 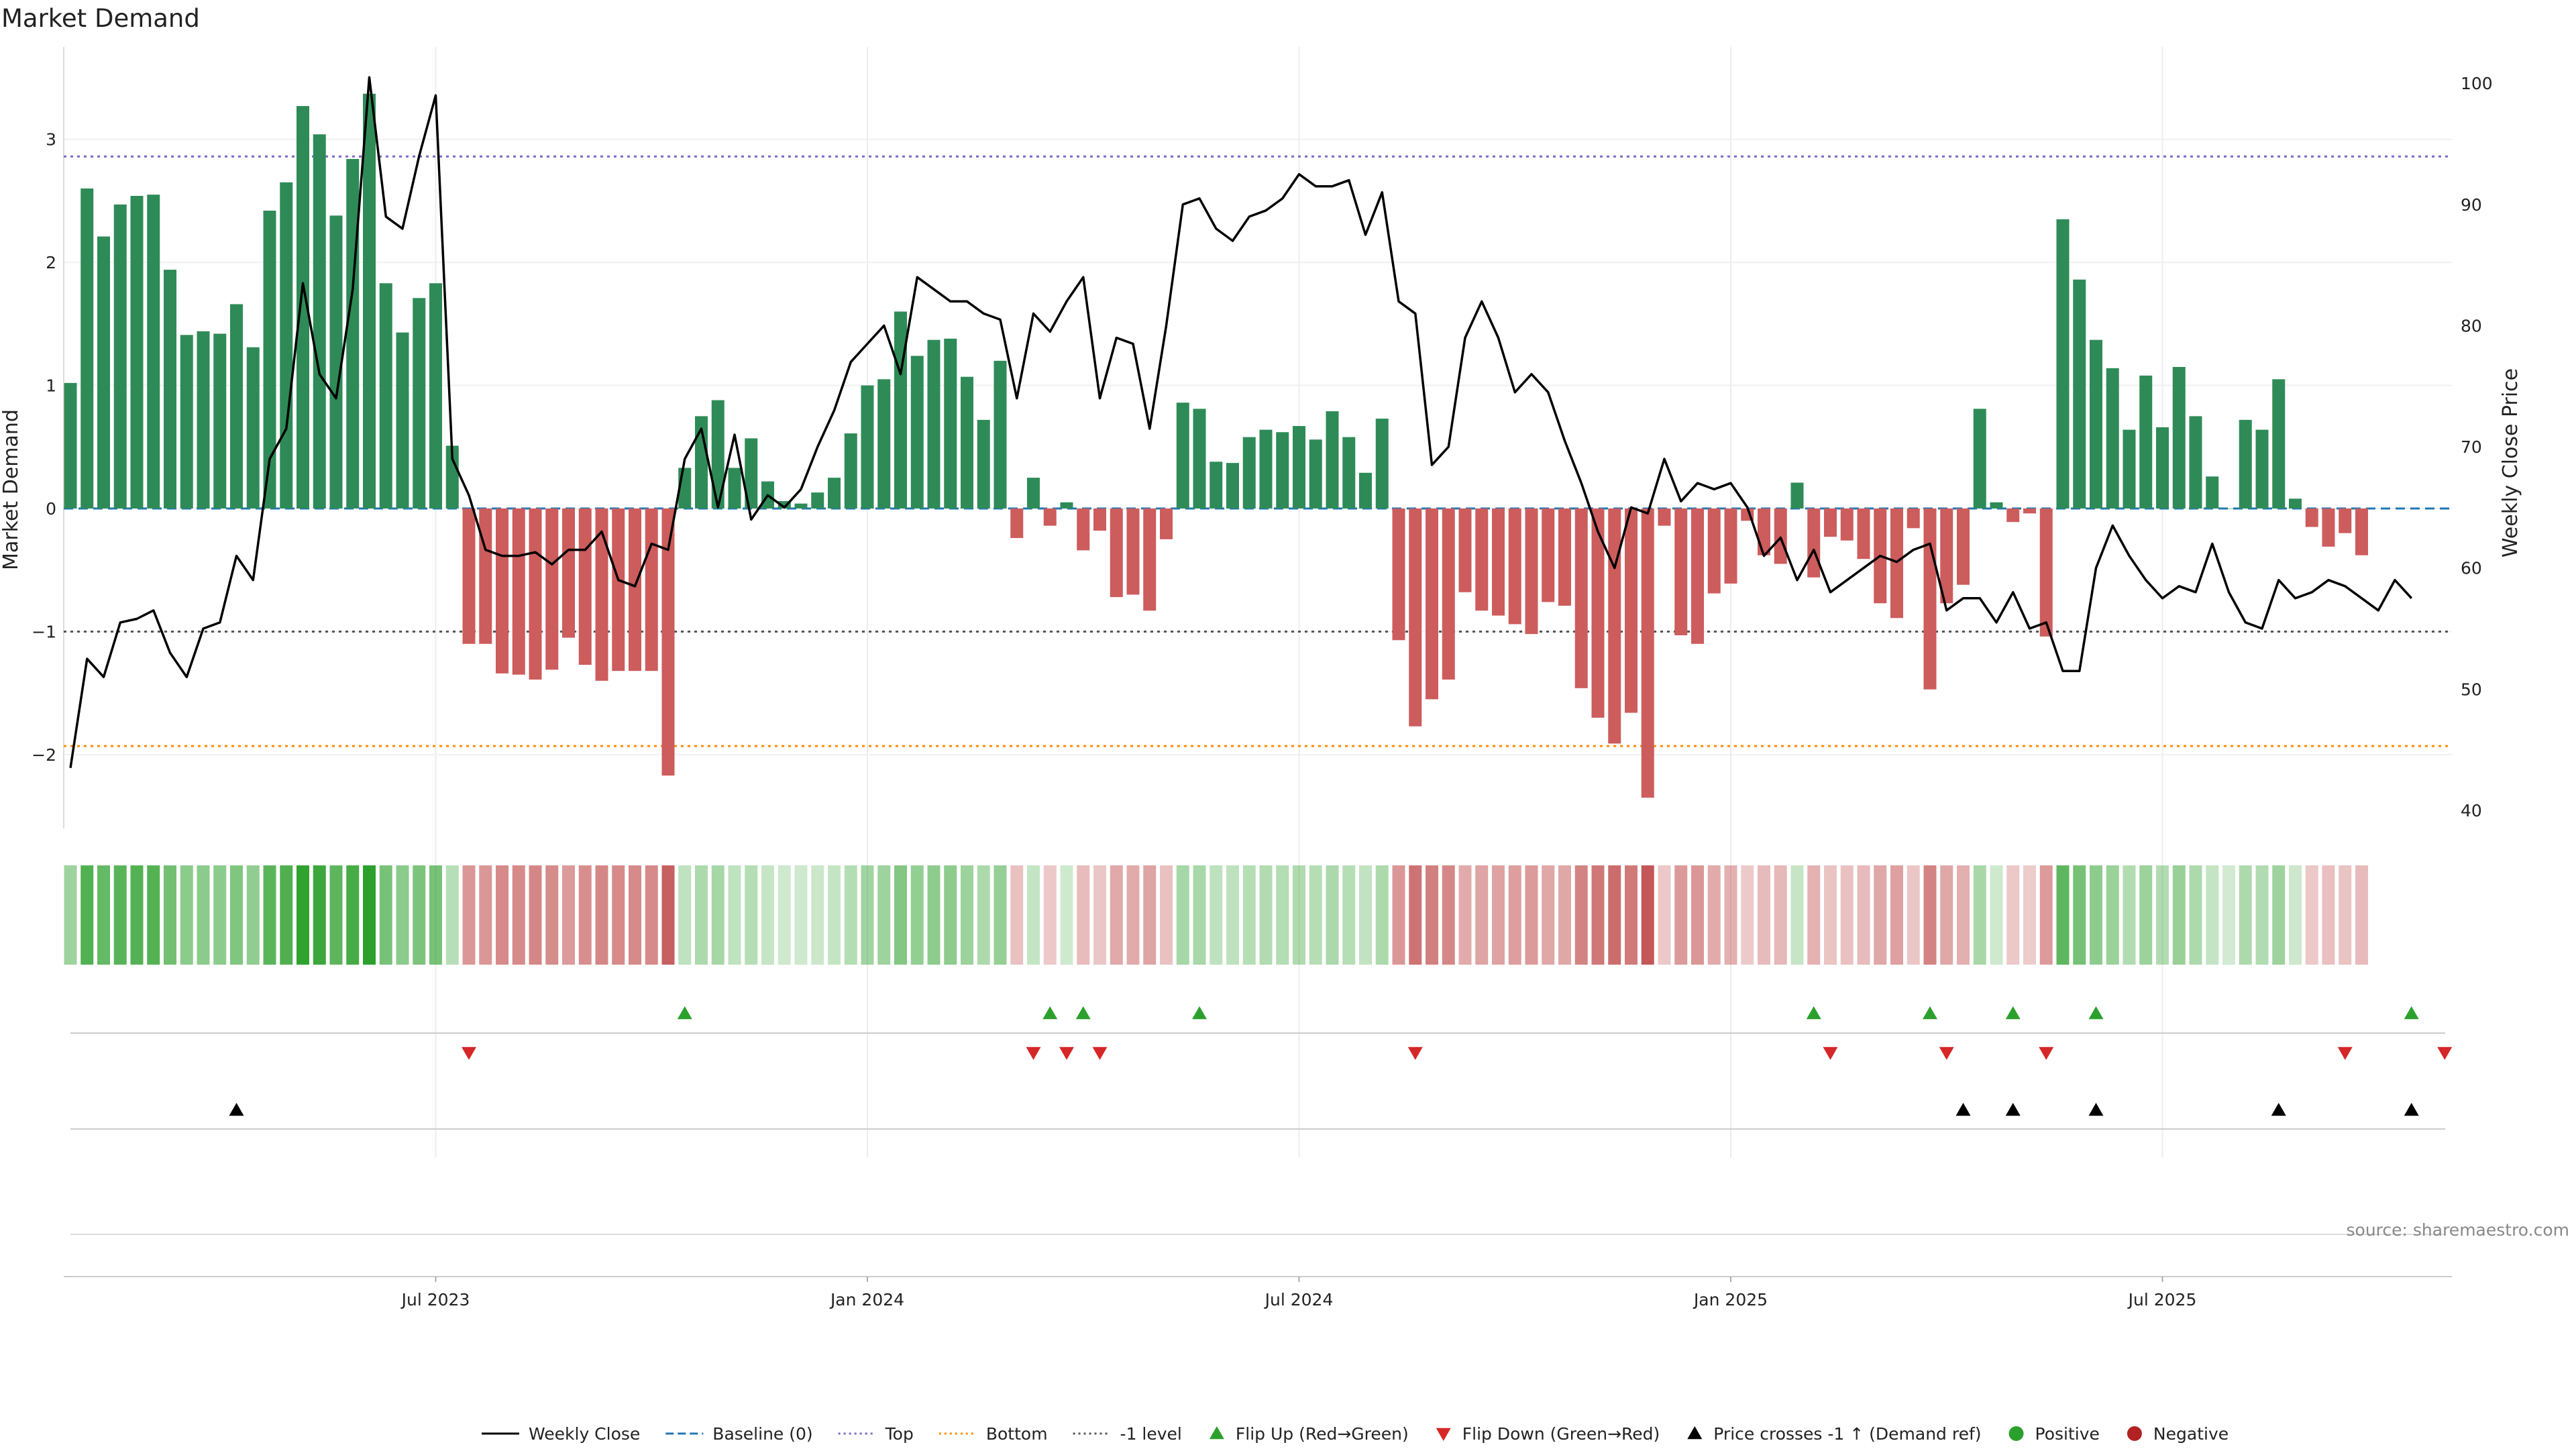 I want to click on y2-axis-label: Weekly Close Price, so click(x=2510, y=462).